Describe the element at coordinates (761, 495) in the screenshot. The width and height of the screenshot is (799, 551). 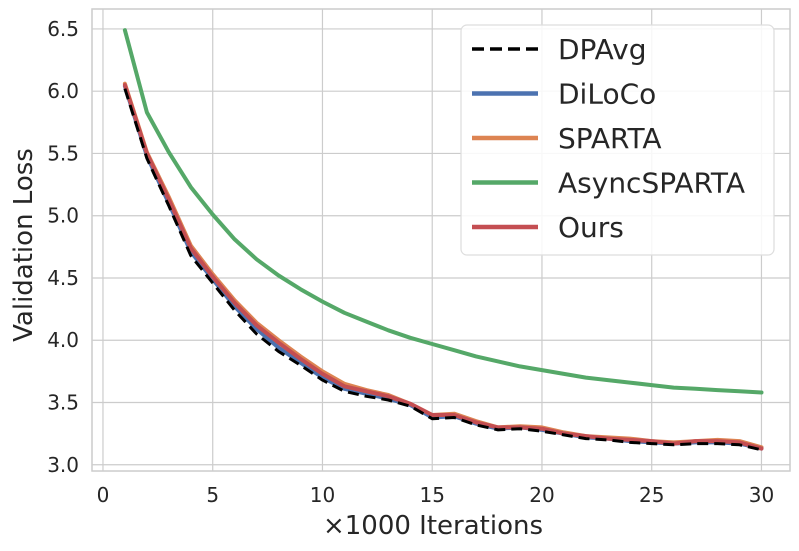
I see `x-tick-label: 30` at that location.